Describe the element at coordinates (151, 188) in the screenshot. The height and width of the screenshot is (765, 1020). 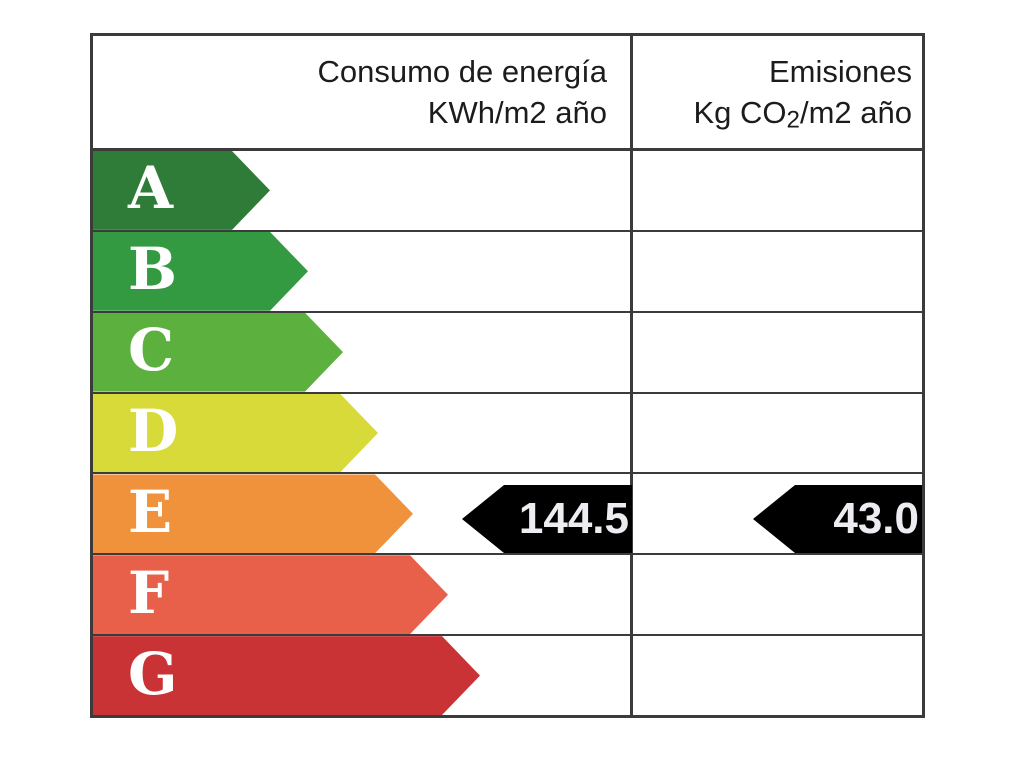
I see `rating-letter: A` at that location.